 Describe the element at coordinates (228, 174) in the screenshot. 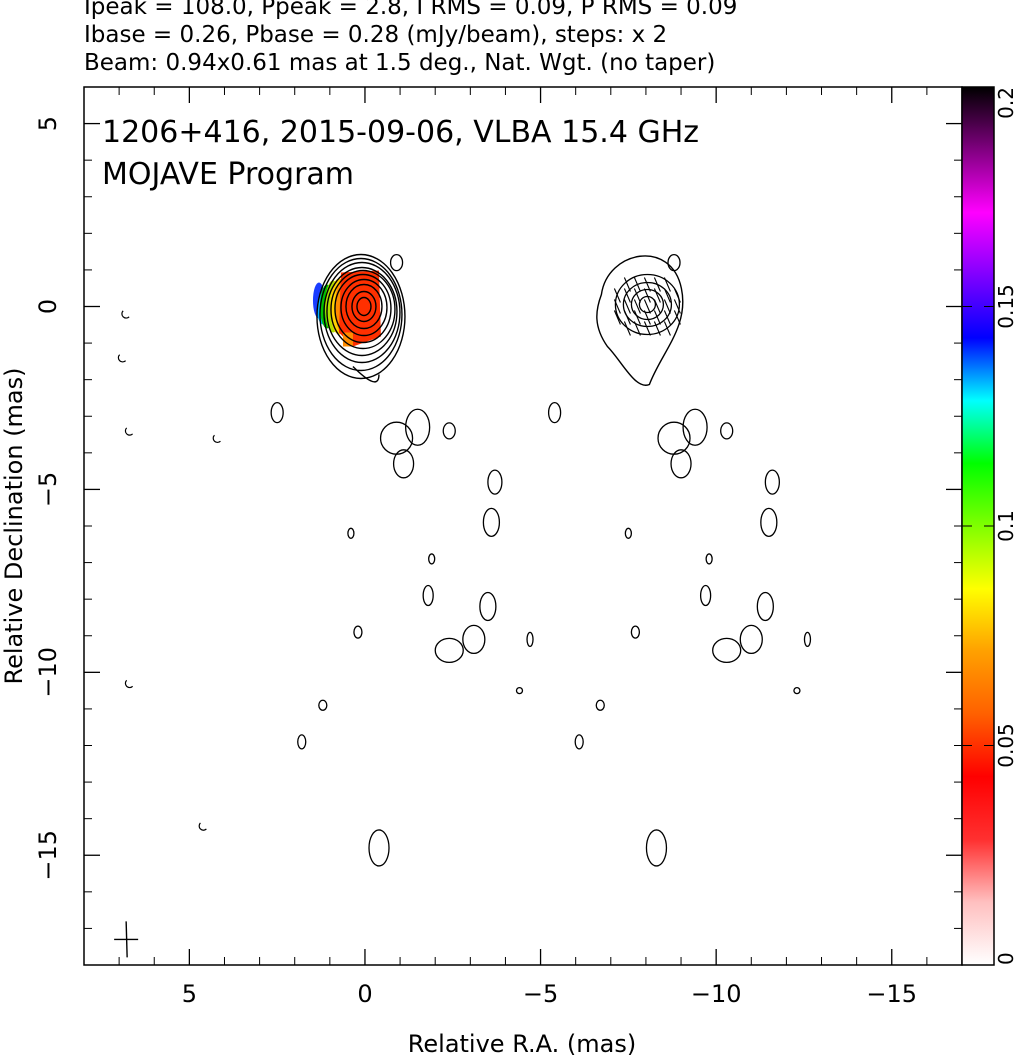

I see `plot-title-line-2: MOJAVE Program` at that location.